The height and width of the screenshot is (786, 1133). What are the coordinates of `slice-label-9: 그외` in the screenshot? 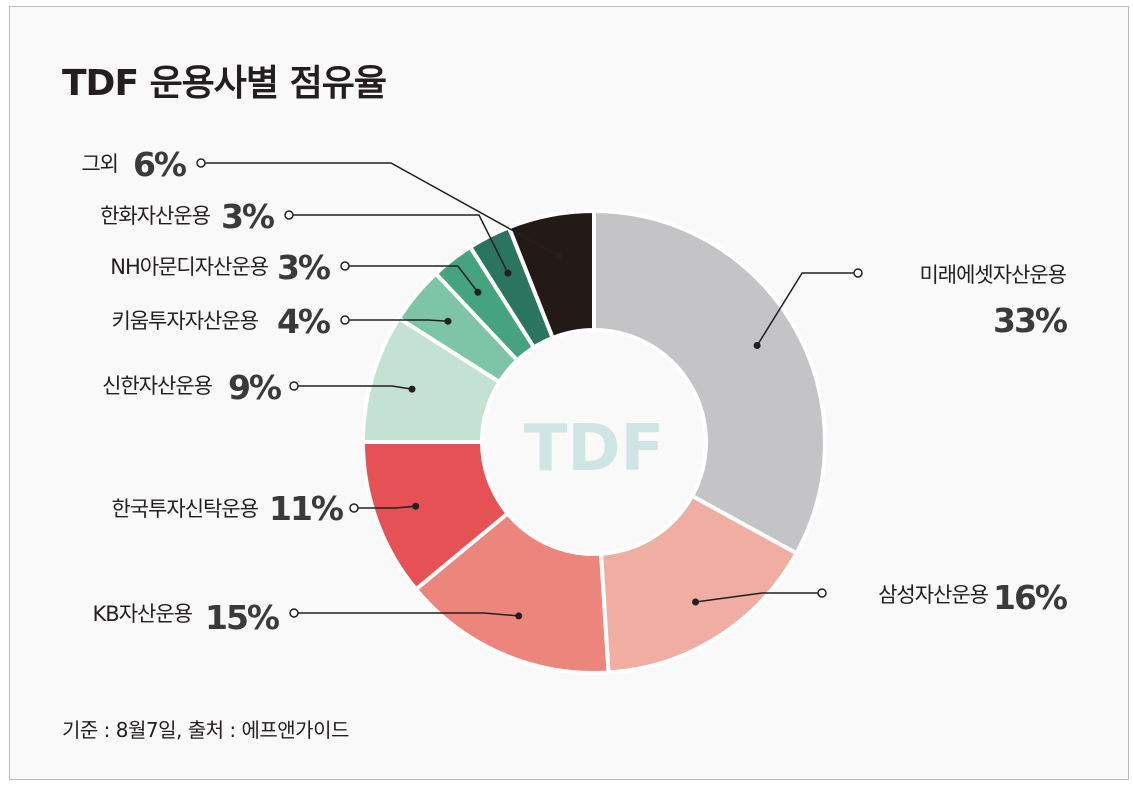 It's located at (99, 164).